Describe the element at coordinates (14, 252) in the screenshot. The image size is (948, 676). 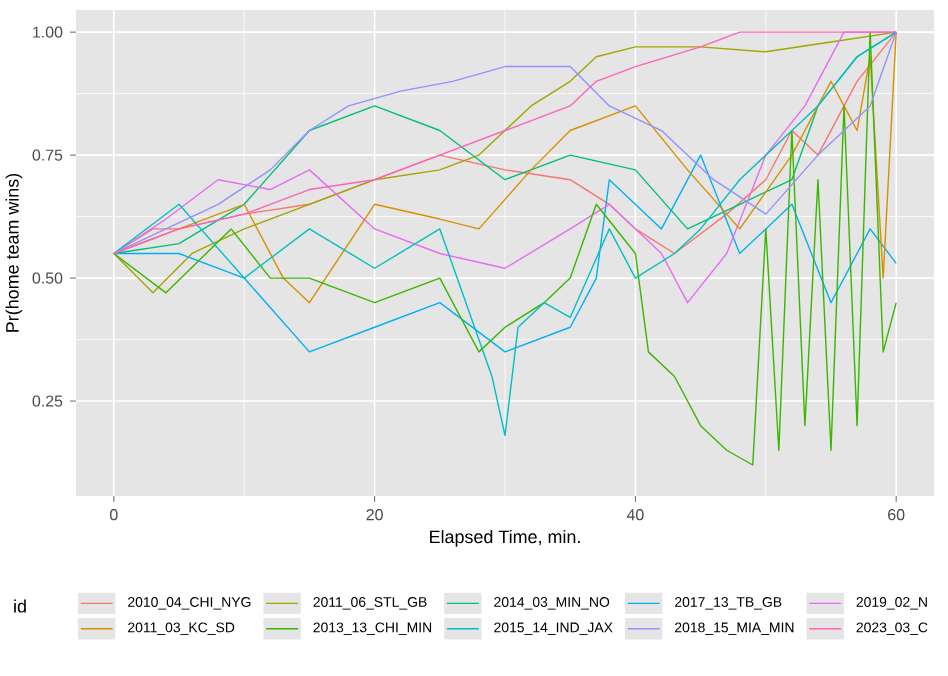
I see `y-axis-title: Pr(home team wins)` at that location.